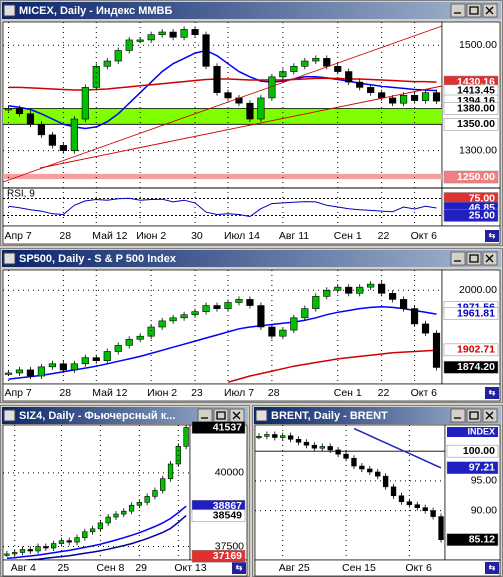  I want to click on window-button-max, so click(474, 258).